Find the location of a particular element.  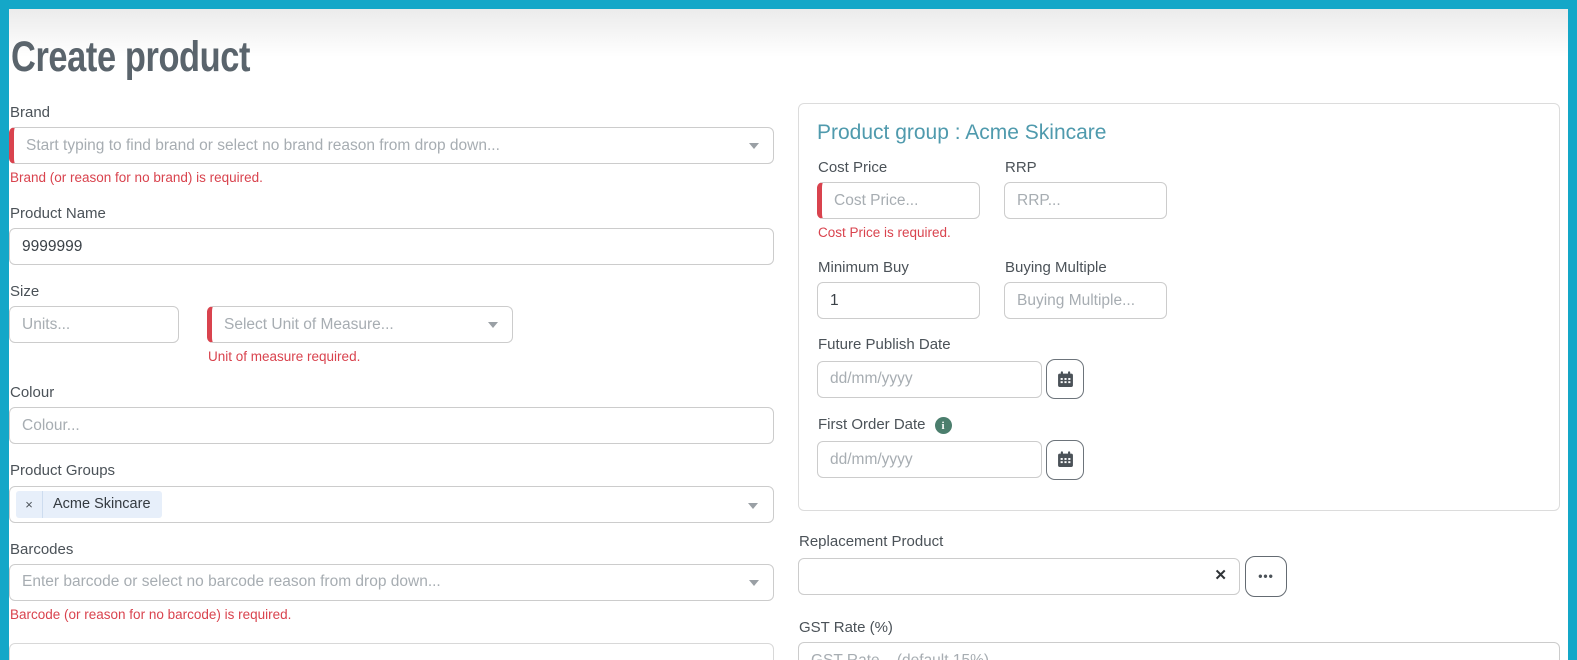

first-order-date-input is located at coordinates (929, 460).